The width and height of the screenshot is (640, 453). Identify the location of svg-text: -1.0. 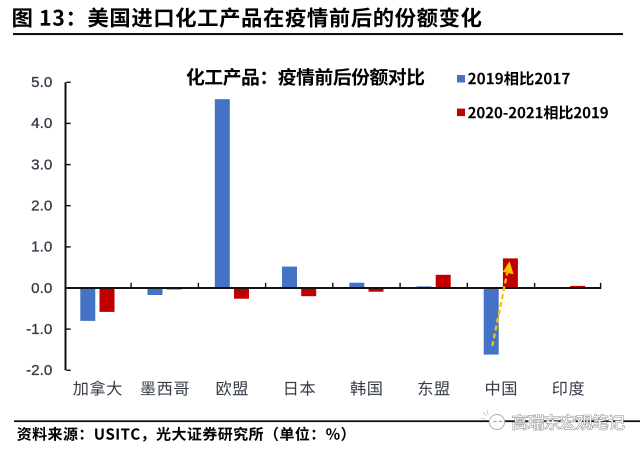
(39, 329).